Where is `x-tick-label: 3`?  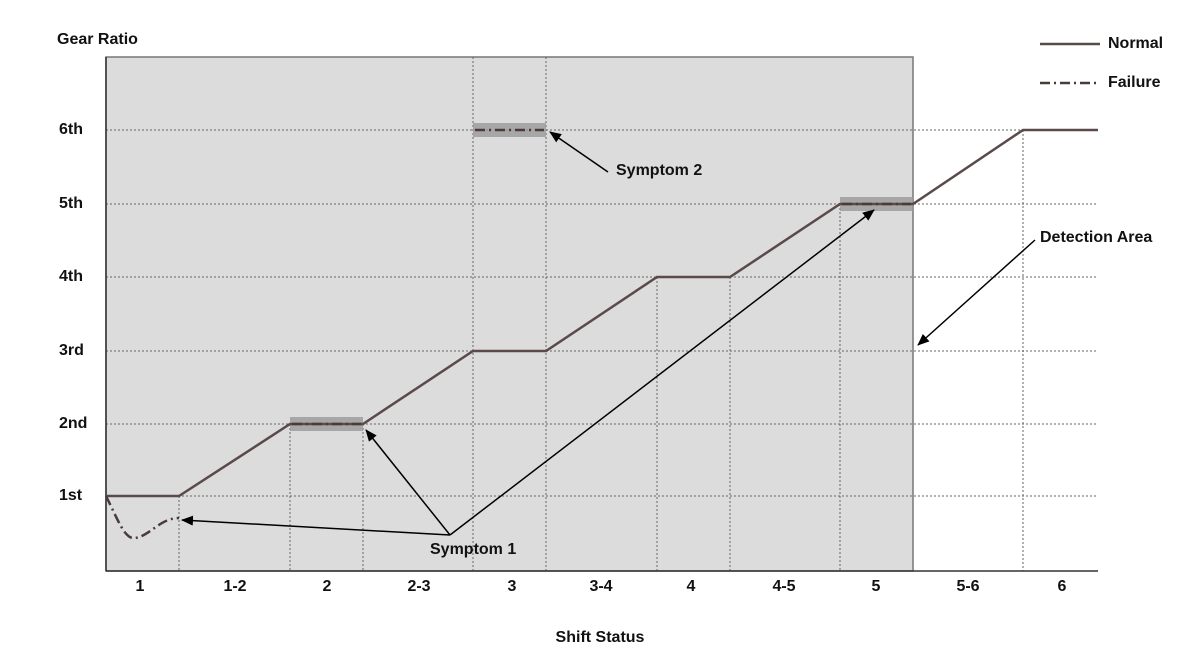
x-tick-label: 3 is located at coordinates (512, 586).